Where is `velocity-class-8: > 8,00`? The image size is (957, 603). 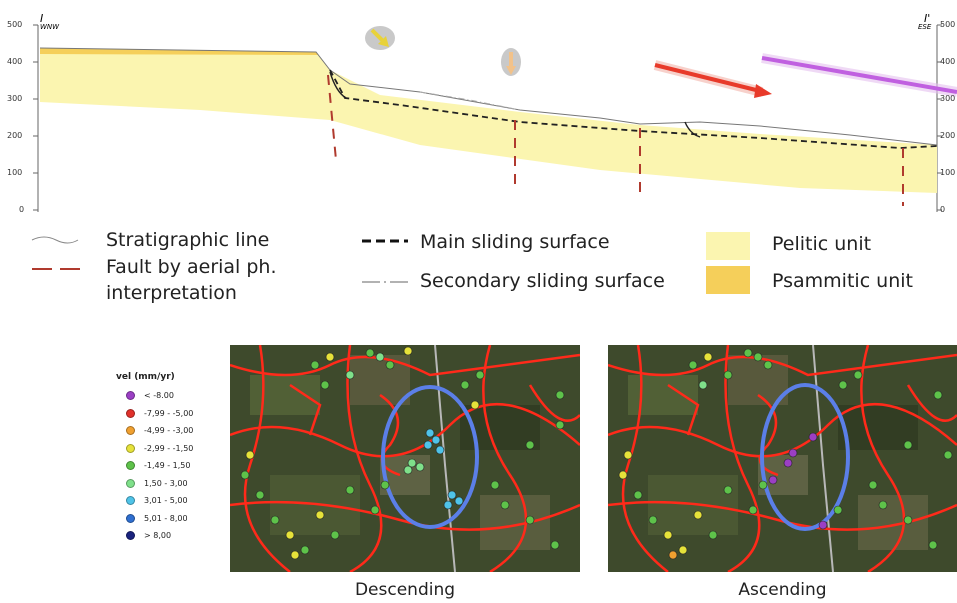
velocity-class-8: > 8,00 is located at coordinates (176, 536).